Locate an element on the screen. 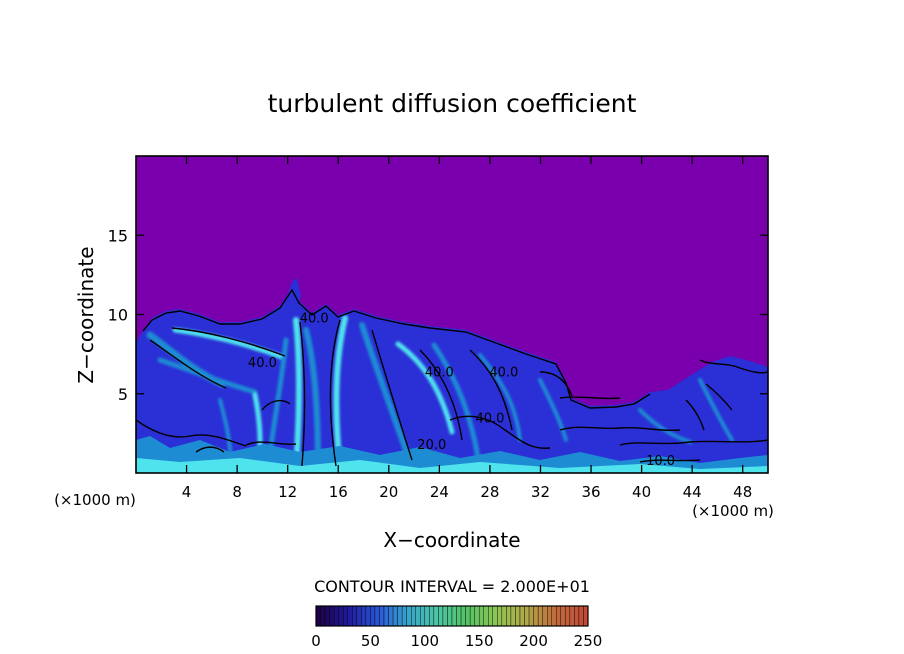  x-tick-label: 20 is located at coordinates (388, 492).